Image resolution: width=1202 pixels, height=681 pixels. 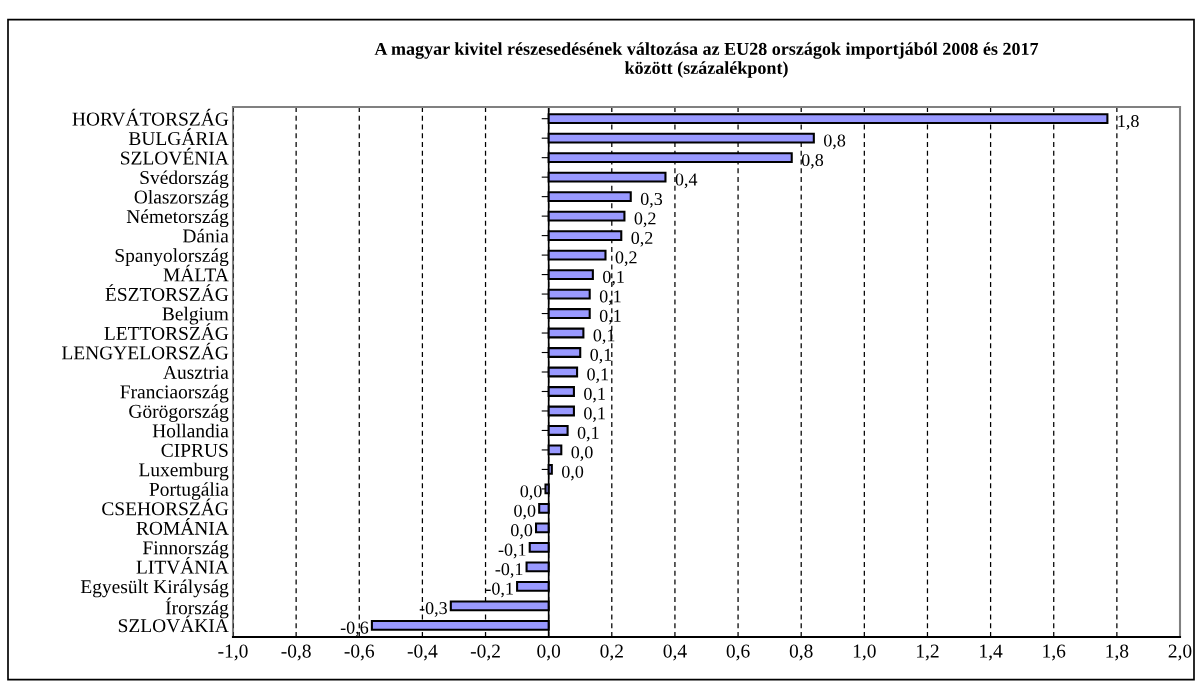 I want to click on x-tick-label: 1,4, so click(x=991, y=652).